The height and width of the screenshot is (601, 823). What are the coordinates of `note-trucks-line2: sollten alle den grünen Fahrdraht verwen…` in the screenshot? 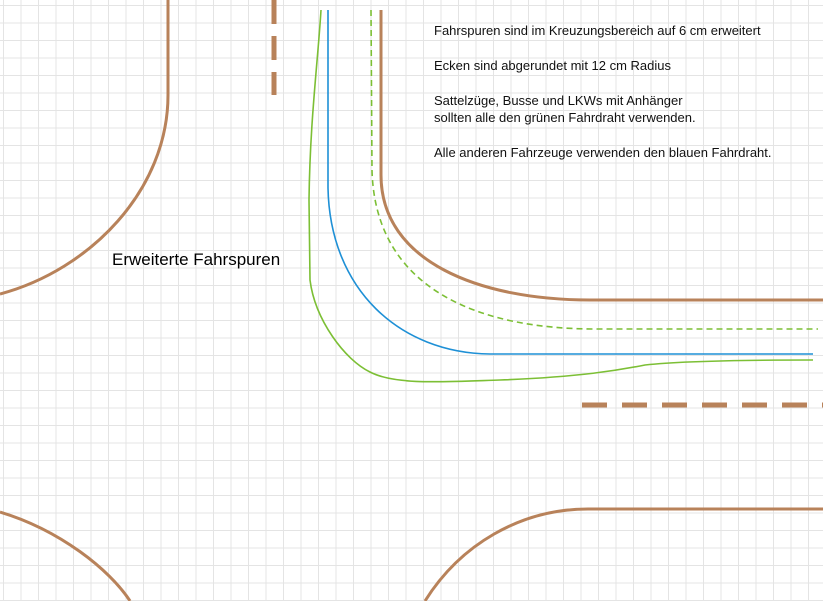 It's located at (565, 117).